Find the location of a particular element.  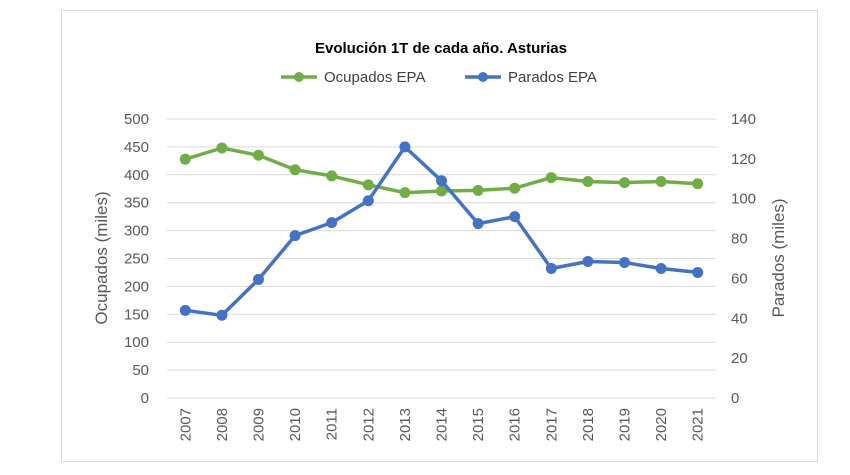

x-tick-label: 2016 is located at coordinates (515, 424).